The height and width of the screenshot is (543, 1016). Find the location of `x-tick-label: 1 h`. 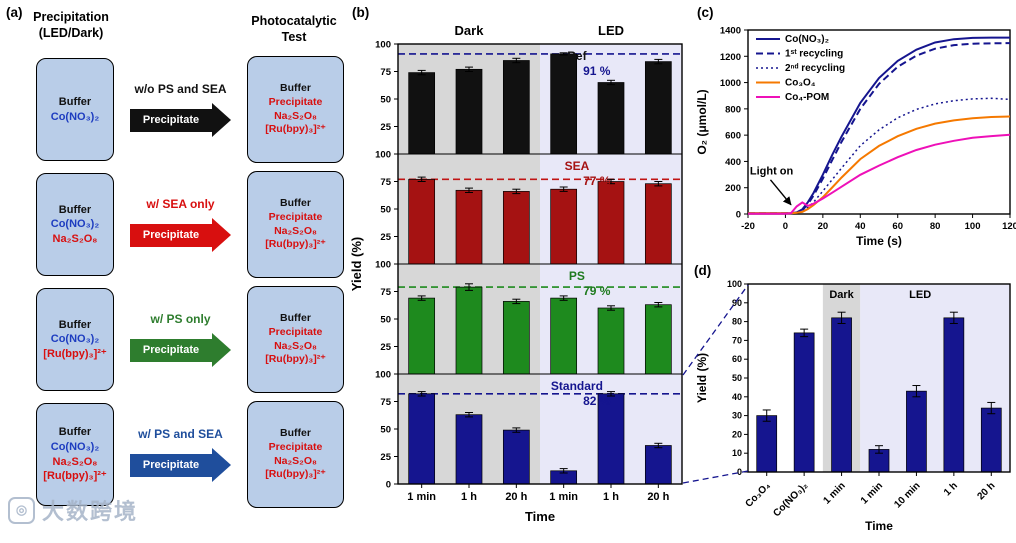

x-tick-label: 1 h is located at coordinates (469, 497).